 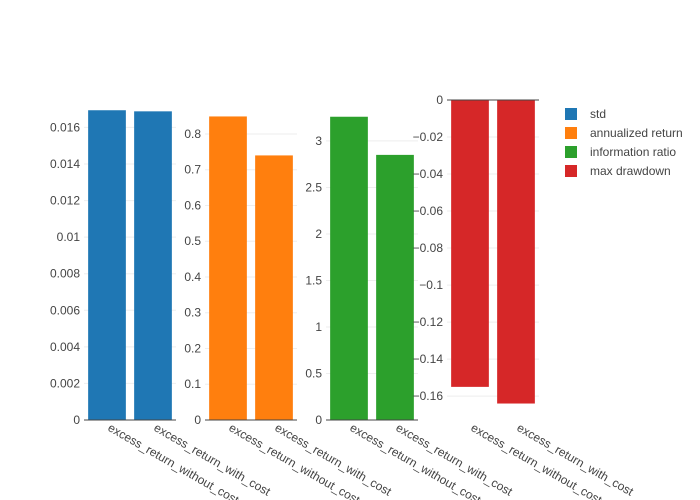 I want to click on y-tick-label: 1.5, so click(x=313, y=280).